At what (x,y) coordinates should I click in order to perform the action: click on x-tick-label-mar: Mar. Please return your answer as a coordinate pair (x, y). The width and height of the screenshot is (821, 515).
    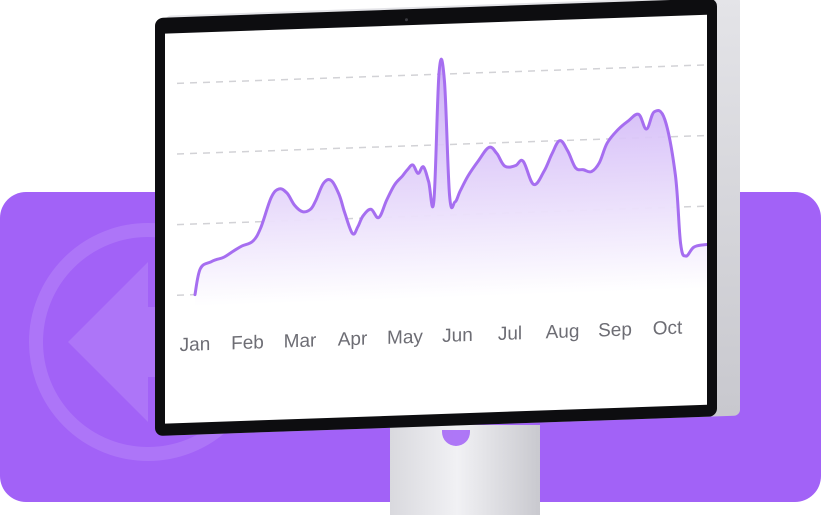
    Looking at the image, I should click on (300, 341).